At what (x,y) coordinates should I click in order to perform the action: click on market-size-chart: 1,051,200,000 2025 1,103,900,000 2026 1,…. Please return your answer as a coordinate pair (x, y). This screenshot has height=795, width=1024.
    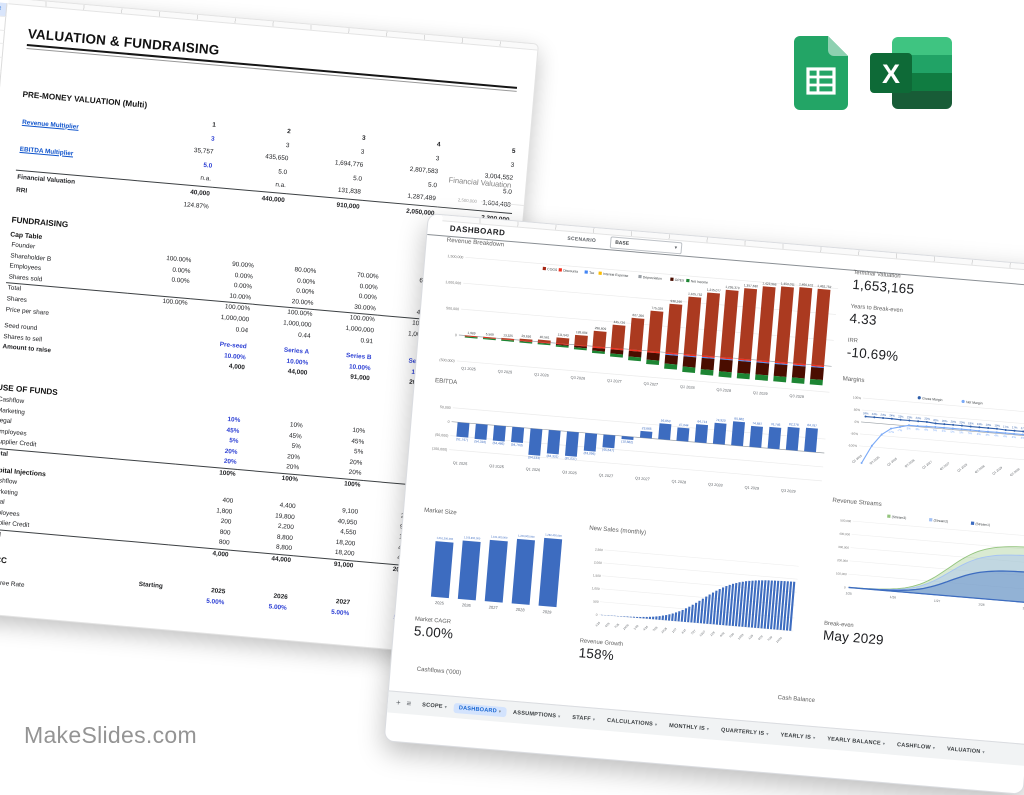
    Looking at the image, I should click on (493, 572).